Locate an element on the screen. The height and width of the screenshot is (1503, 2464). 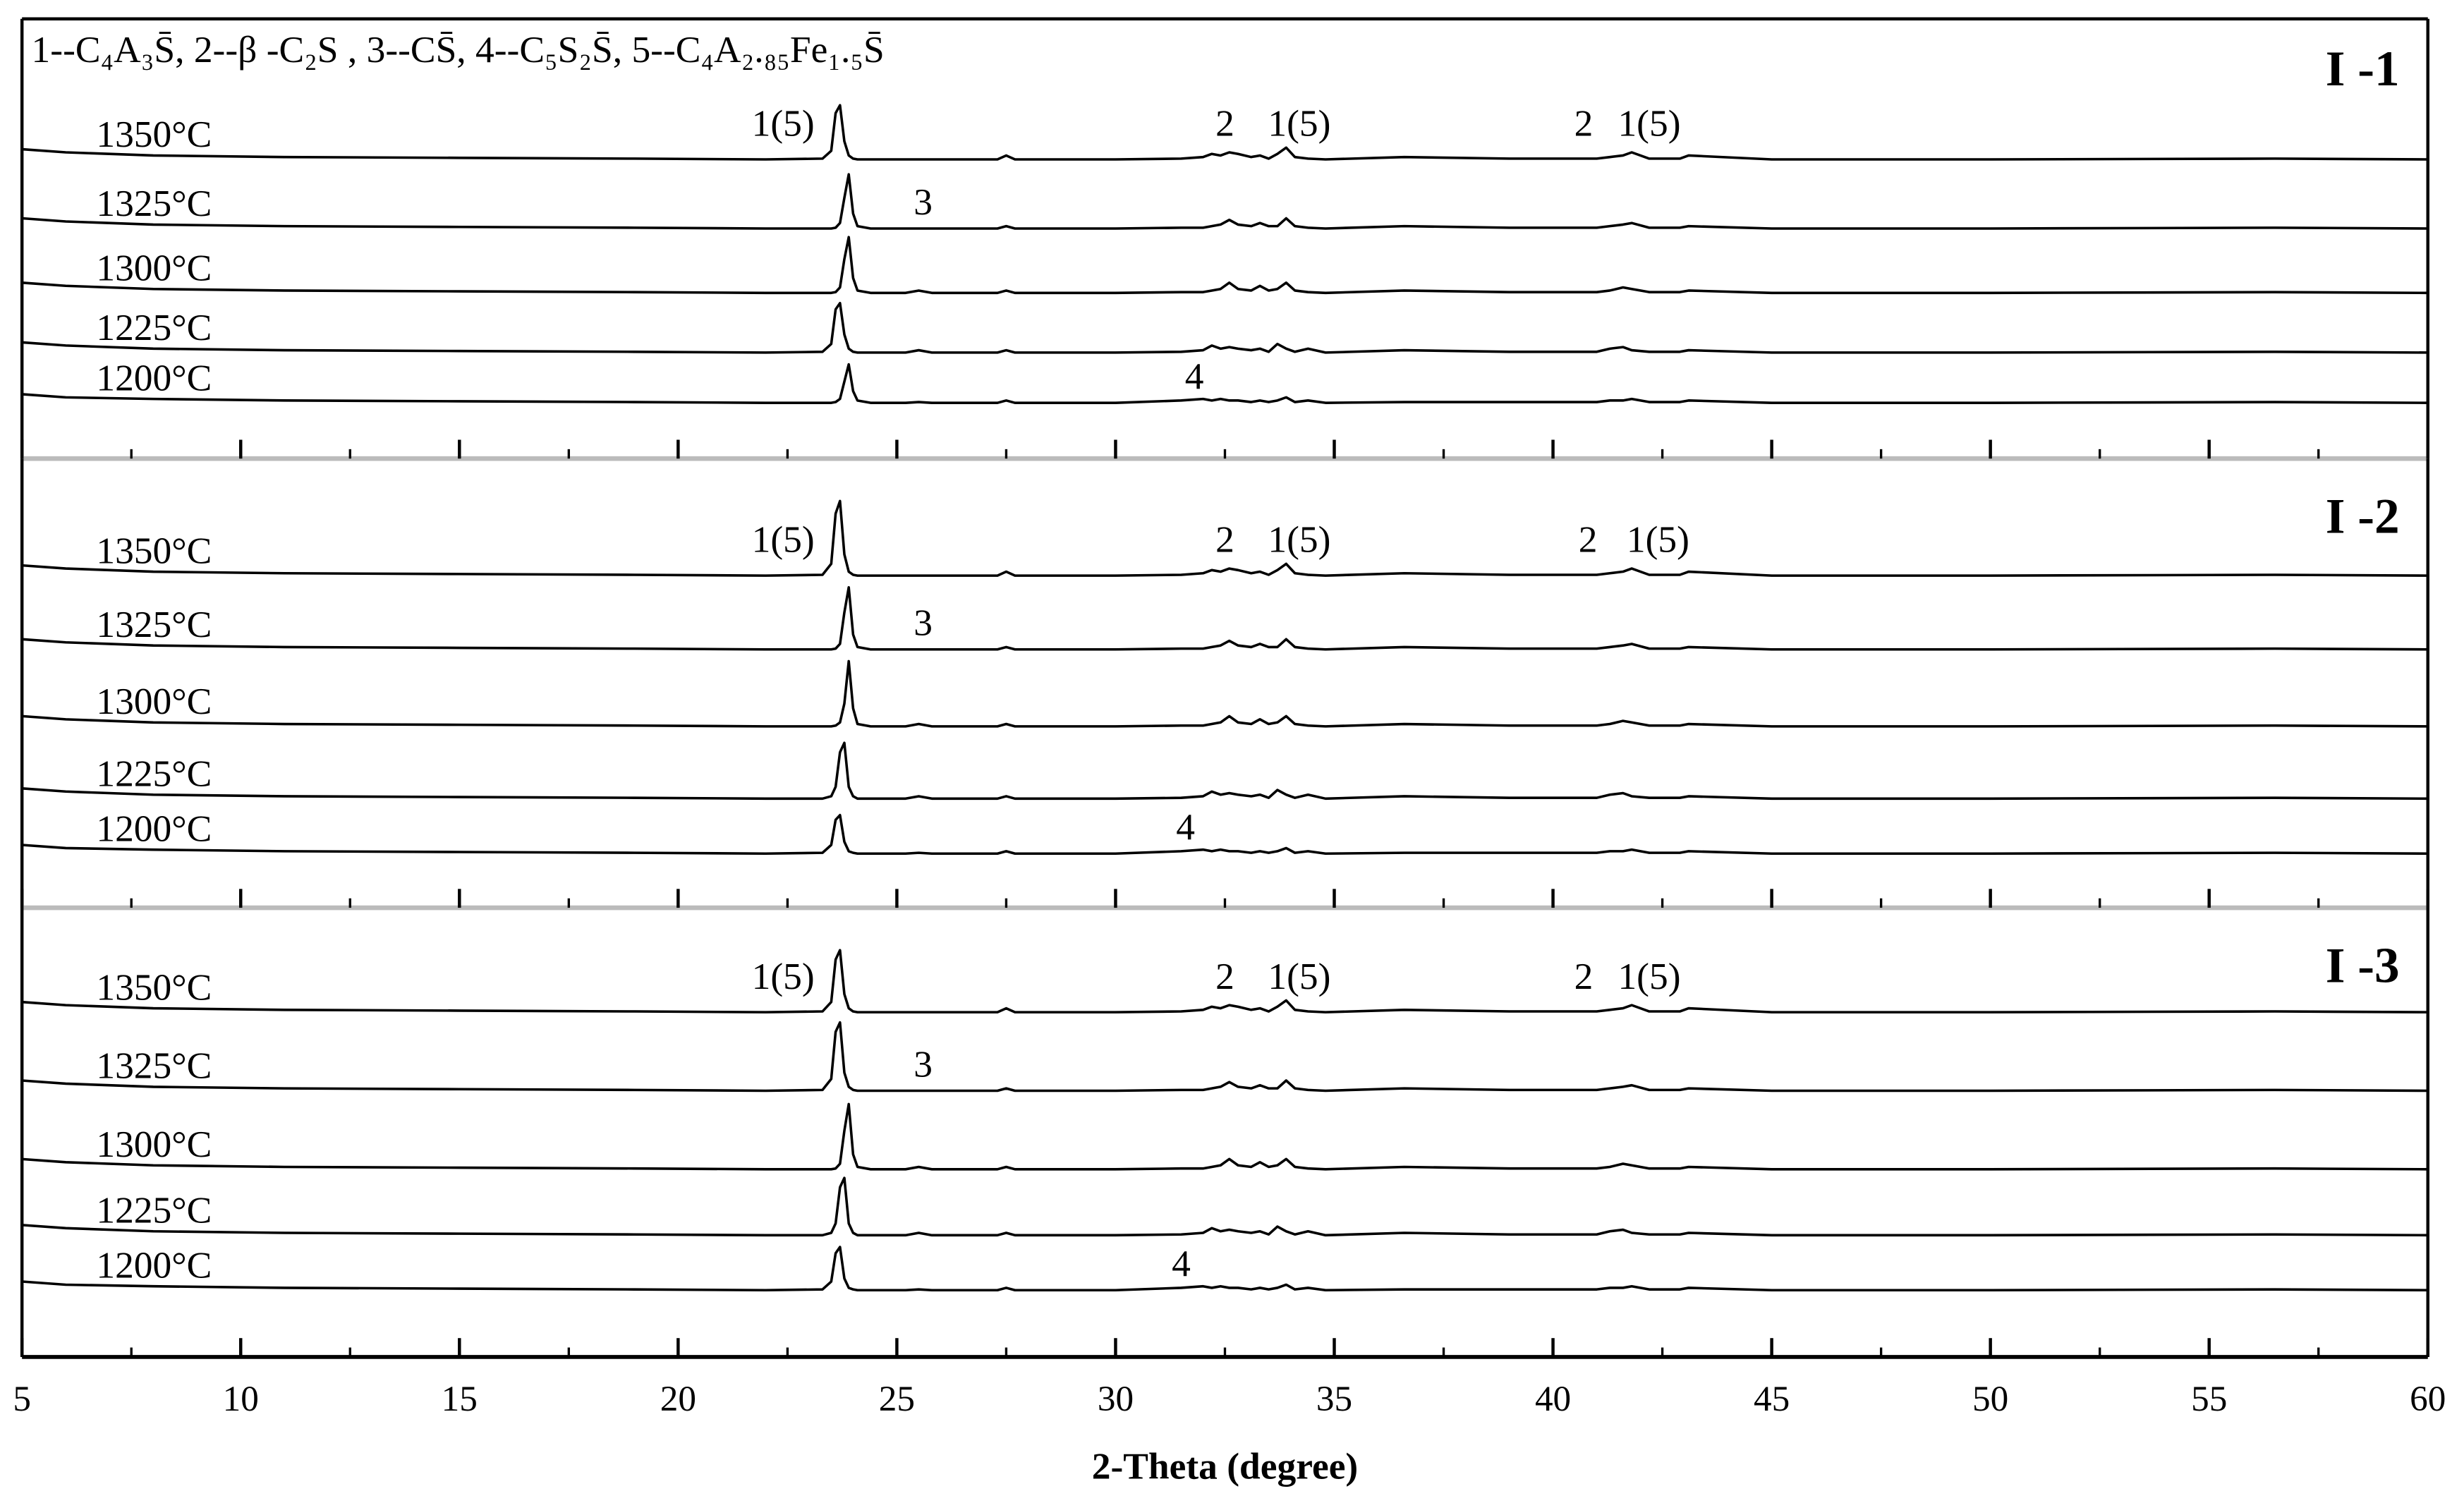
x-tick-label: 40 is located at coordinates (1553, 1399).